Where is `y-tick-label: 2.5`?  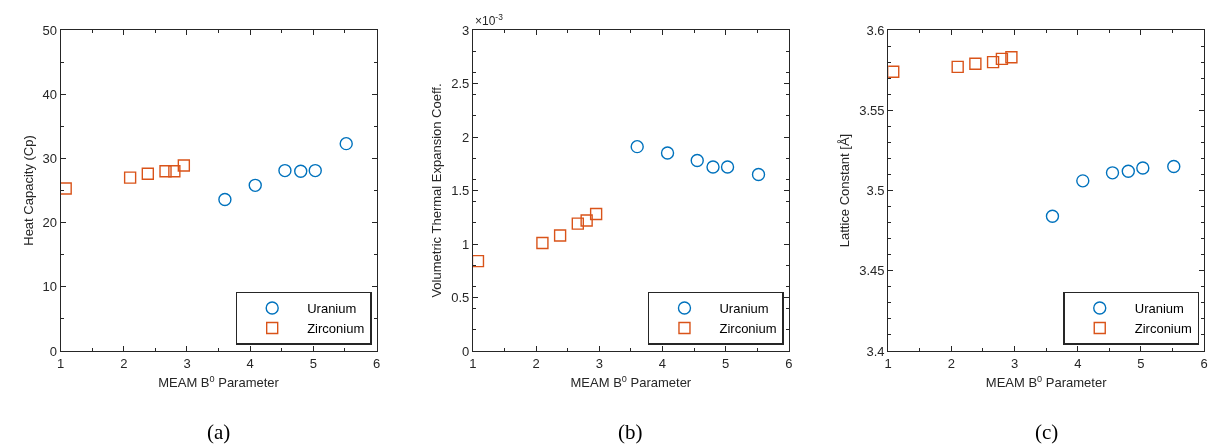
y-tick-label: 2.5 is located at coordinates (460, 84).